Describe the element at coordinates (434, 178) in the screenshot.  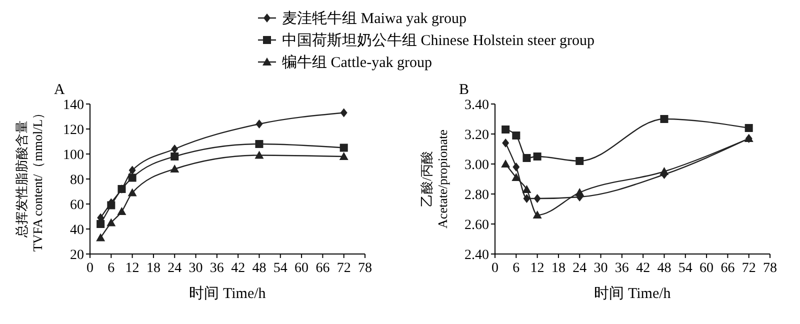
I see `y-axis-title: 乙酸/丙酸 Acetate/propionate` at that location.